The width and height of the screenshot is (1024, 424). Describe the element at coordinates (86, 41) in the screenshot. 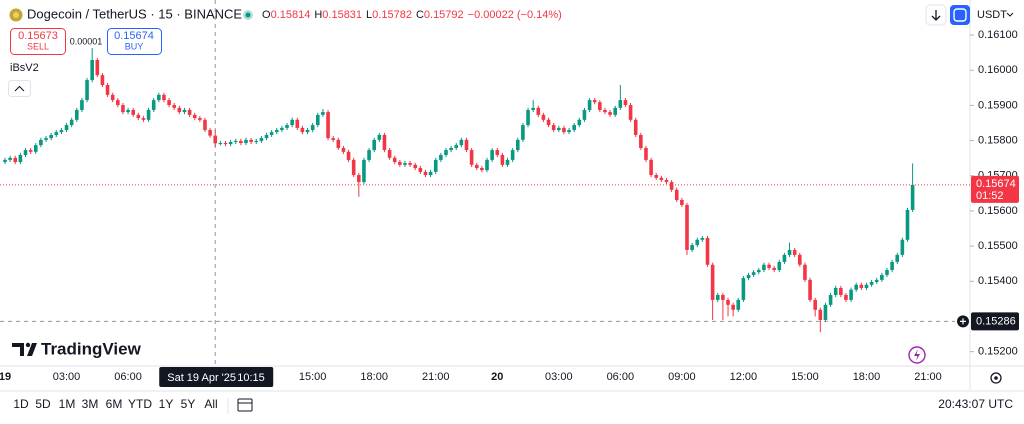

I see `spread: 0.00001` at that location.